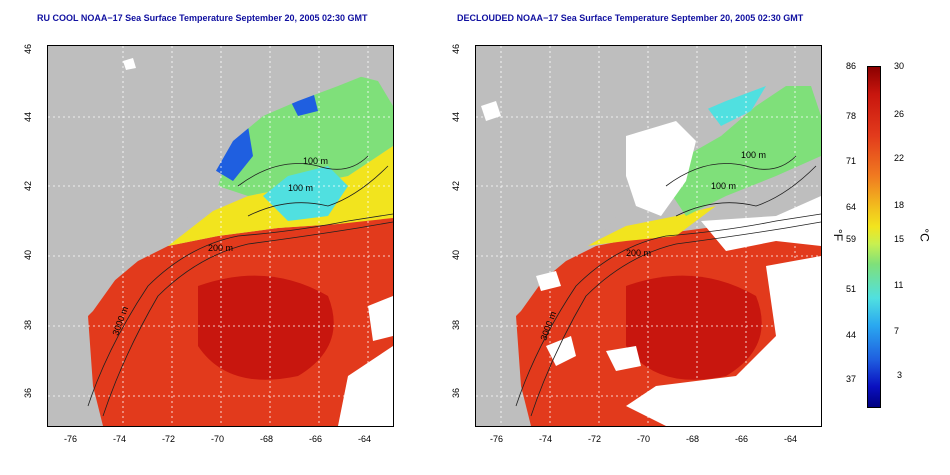 The image size is (950, 475). I want to click on right-xtick: -64, so click(791, 439).